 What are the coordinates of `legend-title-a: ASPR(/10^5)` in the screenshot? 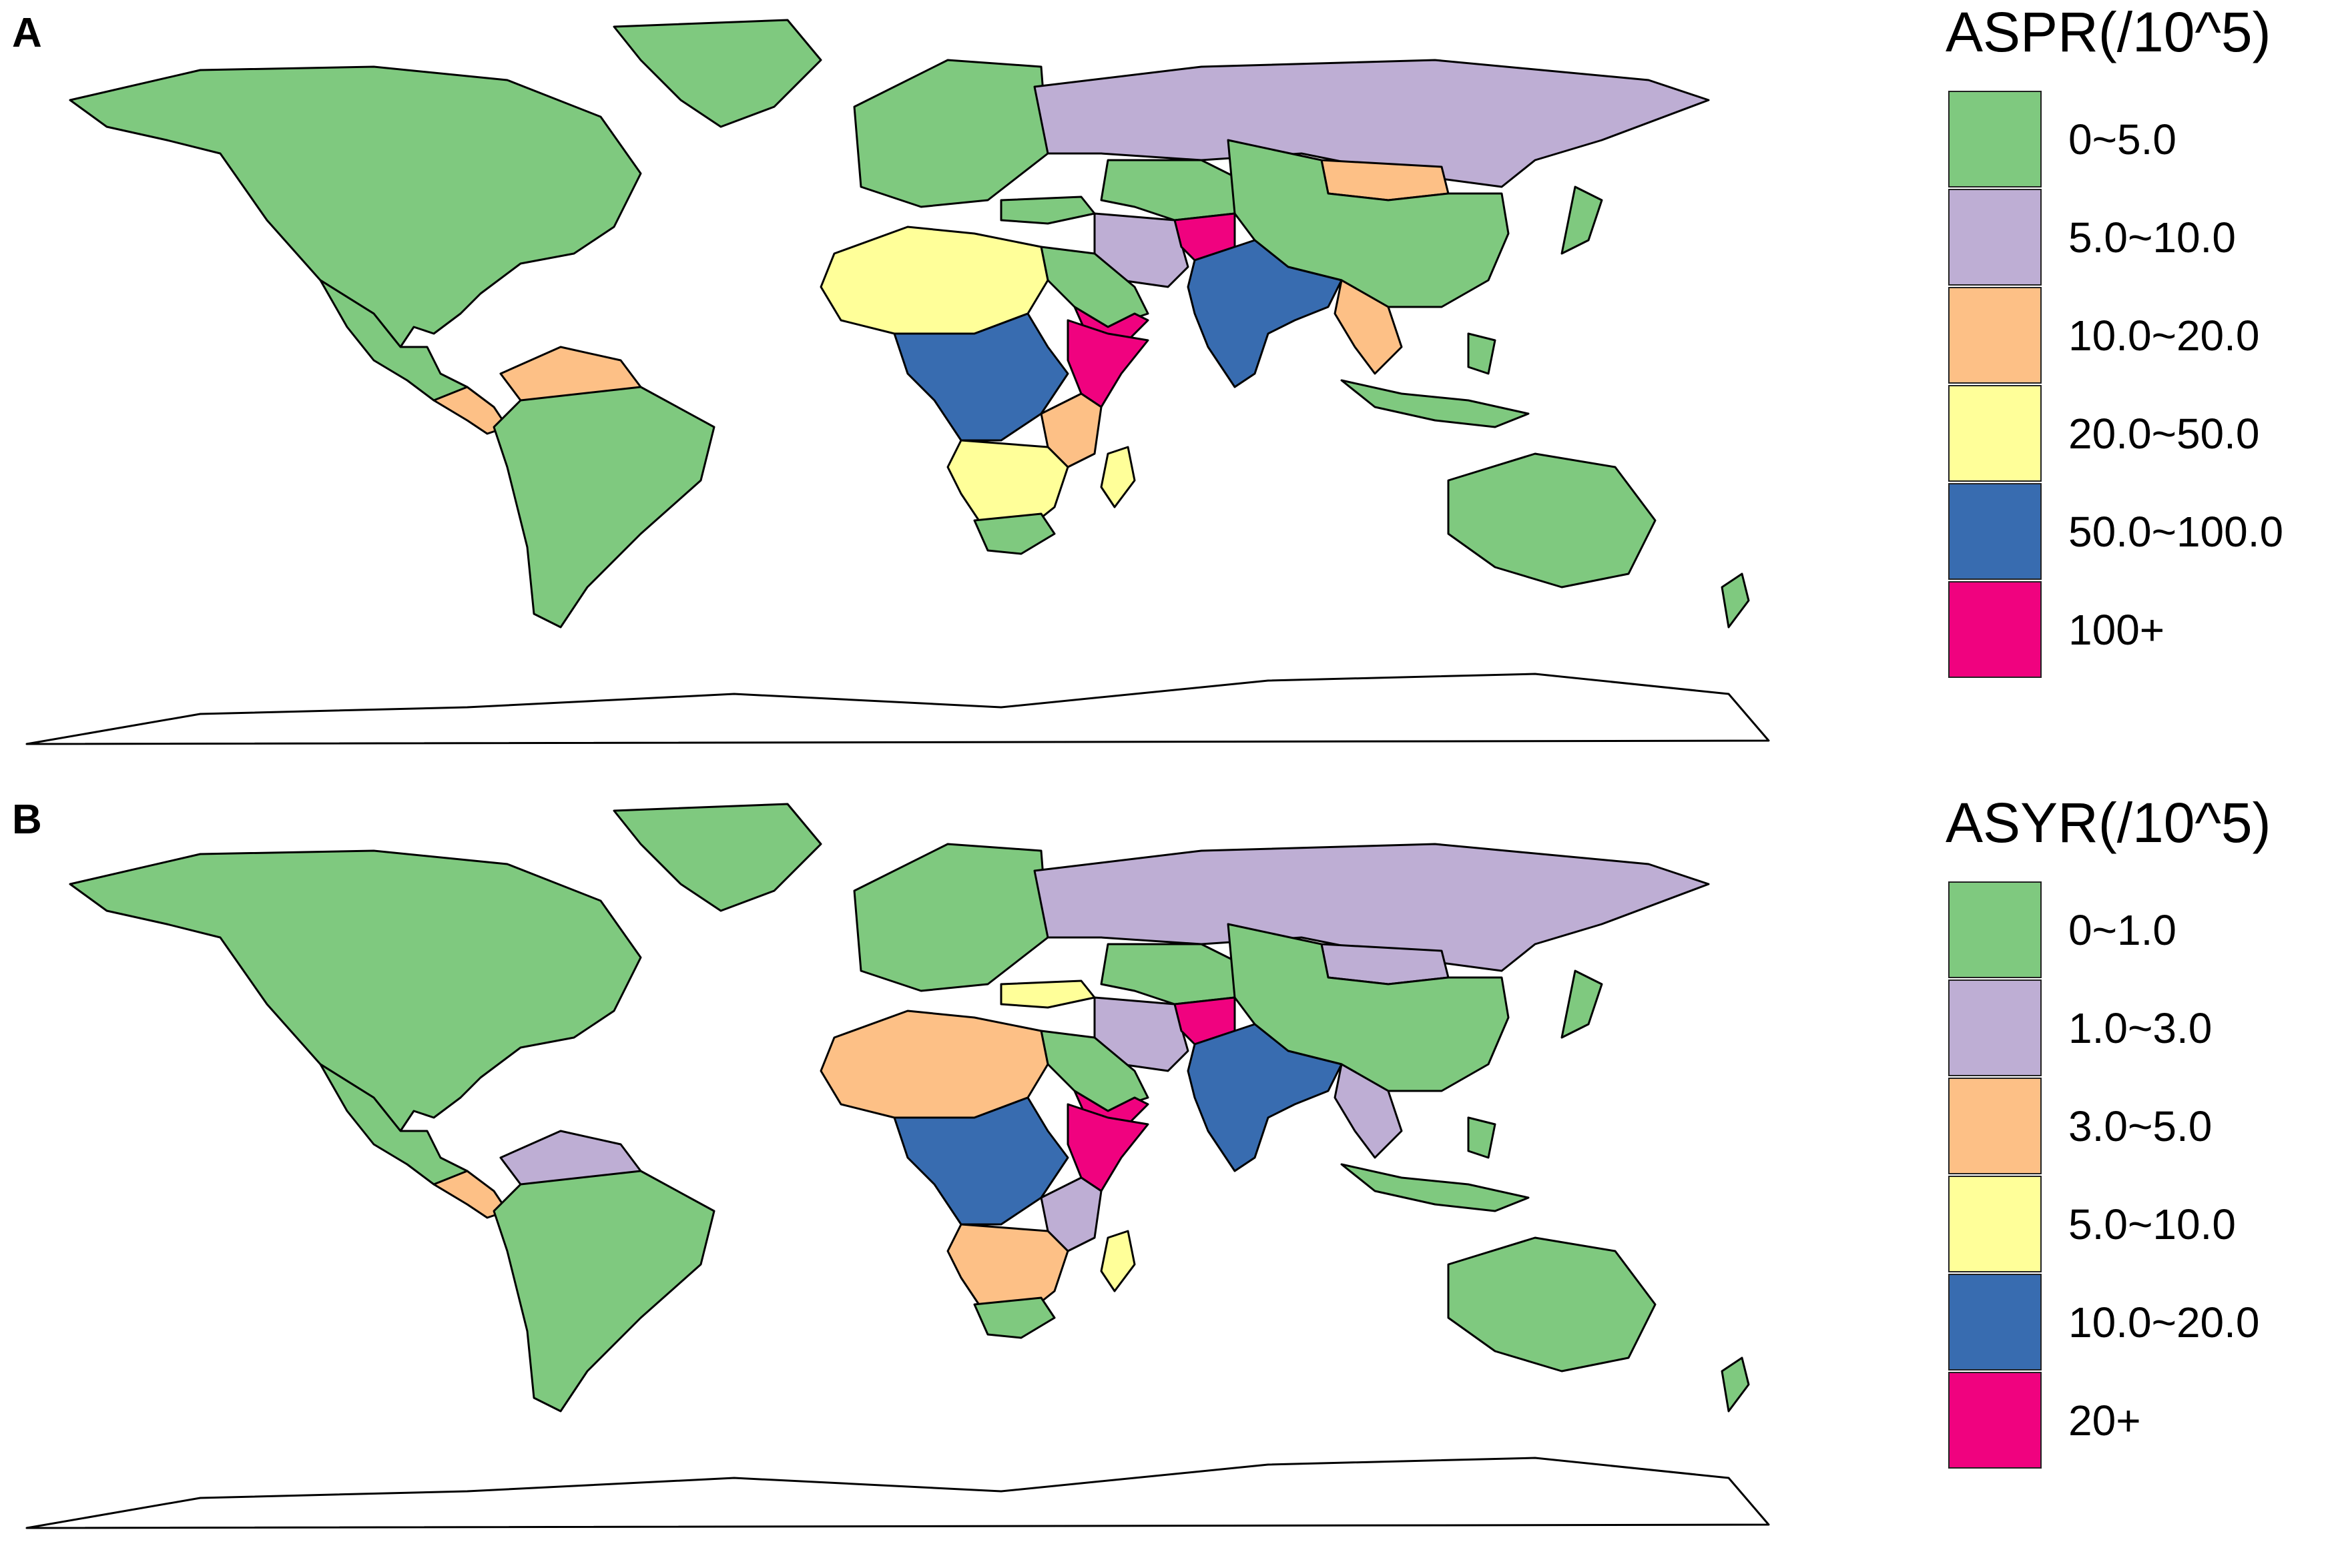 It's located at (2109, 32).